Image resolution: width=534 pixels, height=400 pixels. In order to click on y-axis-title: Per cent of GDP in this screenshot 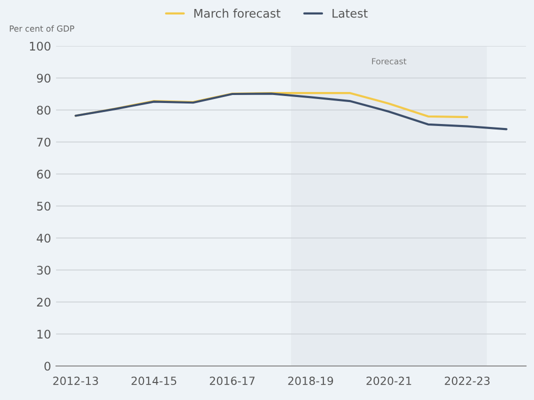, I will do `click(42, 28)`.